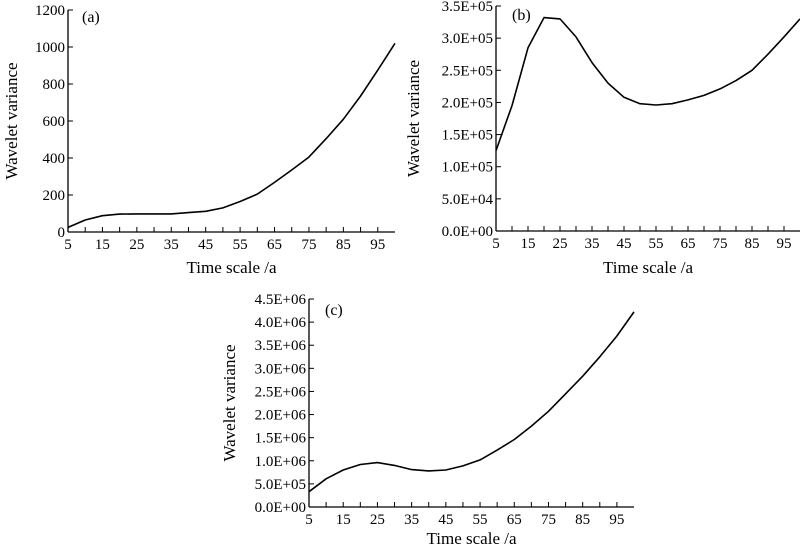 Image resolution: width=800 pixels, height=547 pixels. What do you see at coordinates (467, 168) in the screenshot?
I see `y-tick-label: 1.0E+05` at bounding box center [467, 168].